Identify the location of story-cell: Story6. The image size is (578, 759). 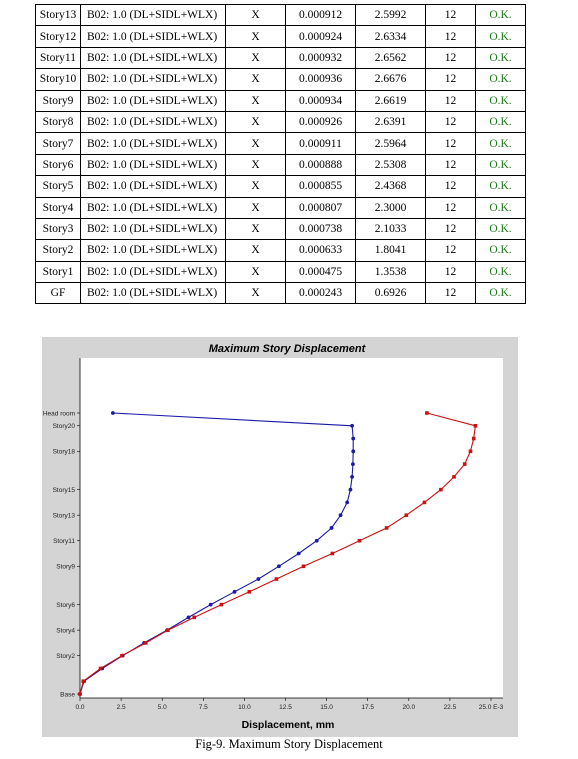
(58, 165).